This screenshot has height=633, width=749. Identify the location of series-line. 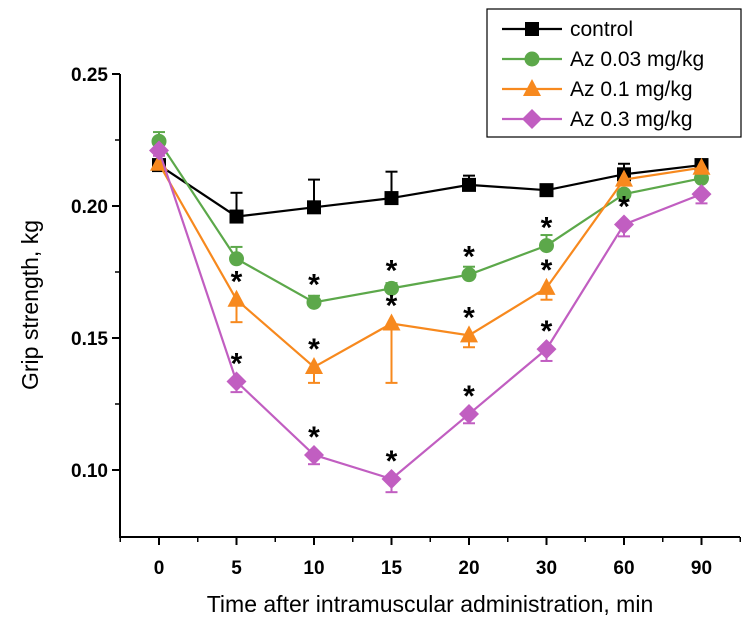
(430, 190).